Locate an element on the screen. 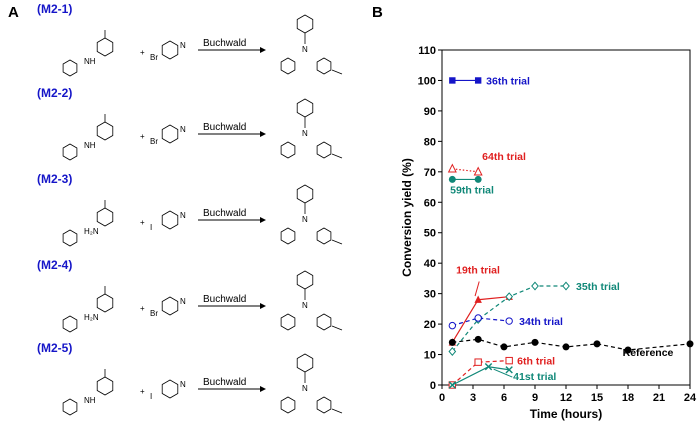 The height and width of the screenshot is (425, 700). x-tick-label: 15 is located at coordinates (597, 398).